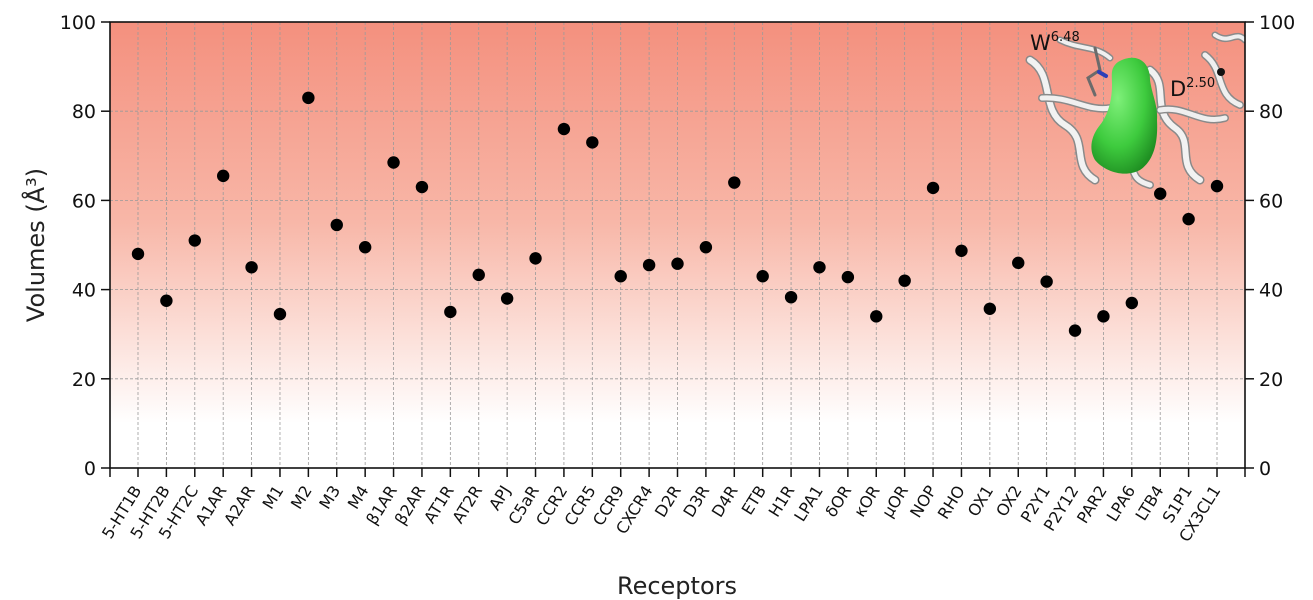 Image resolution: width=1313 pixels, height=600 pixels. Describe the element at coordinates (1271, 201) in the screenshot. I see `y-tick-label-right: 60` at that location.